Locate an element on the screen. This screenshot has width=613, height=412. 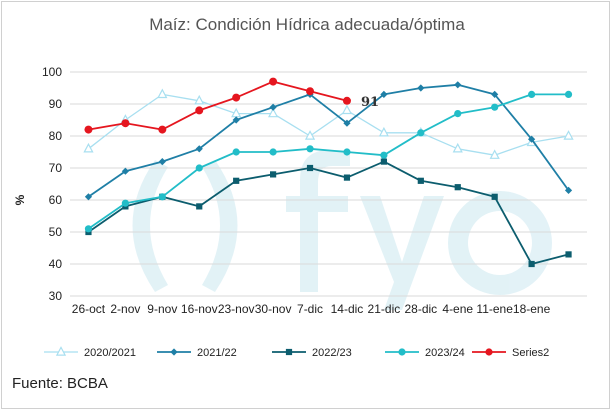
y-tick-60: 60 is located at coordinates (56, 200).